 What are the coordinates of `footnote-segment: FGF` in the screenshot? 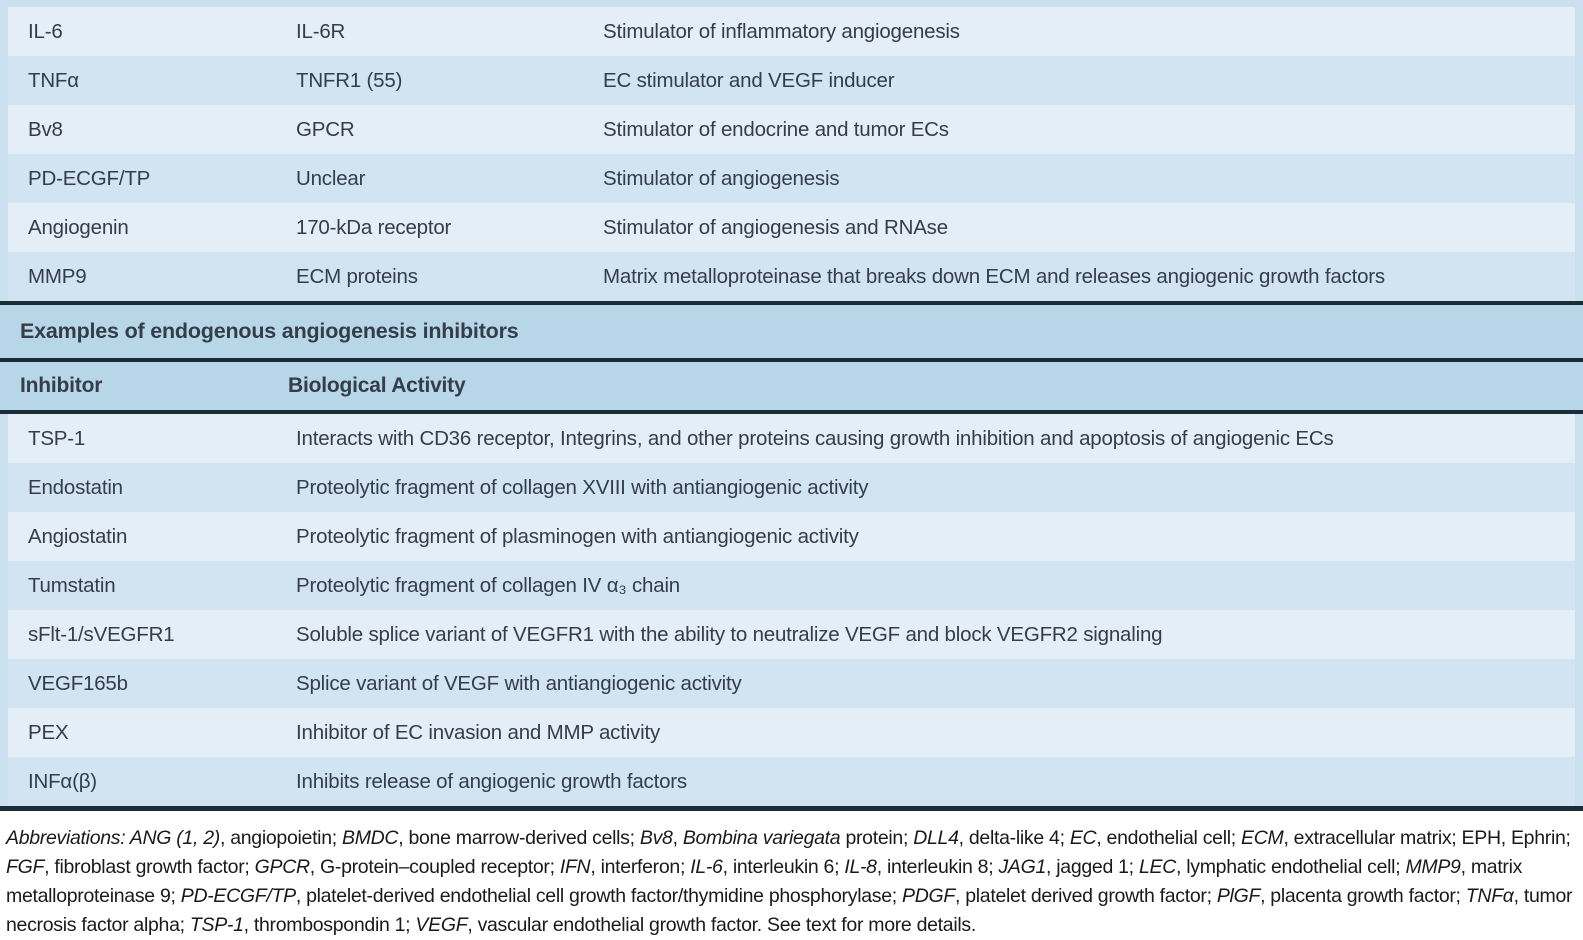 It's located at (25, 867).